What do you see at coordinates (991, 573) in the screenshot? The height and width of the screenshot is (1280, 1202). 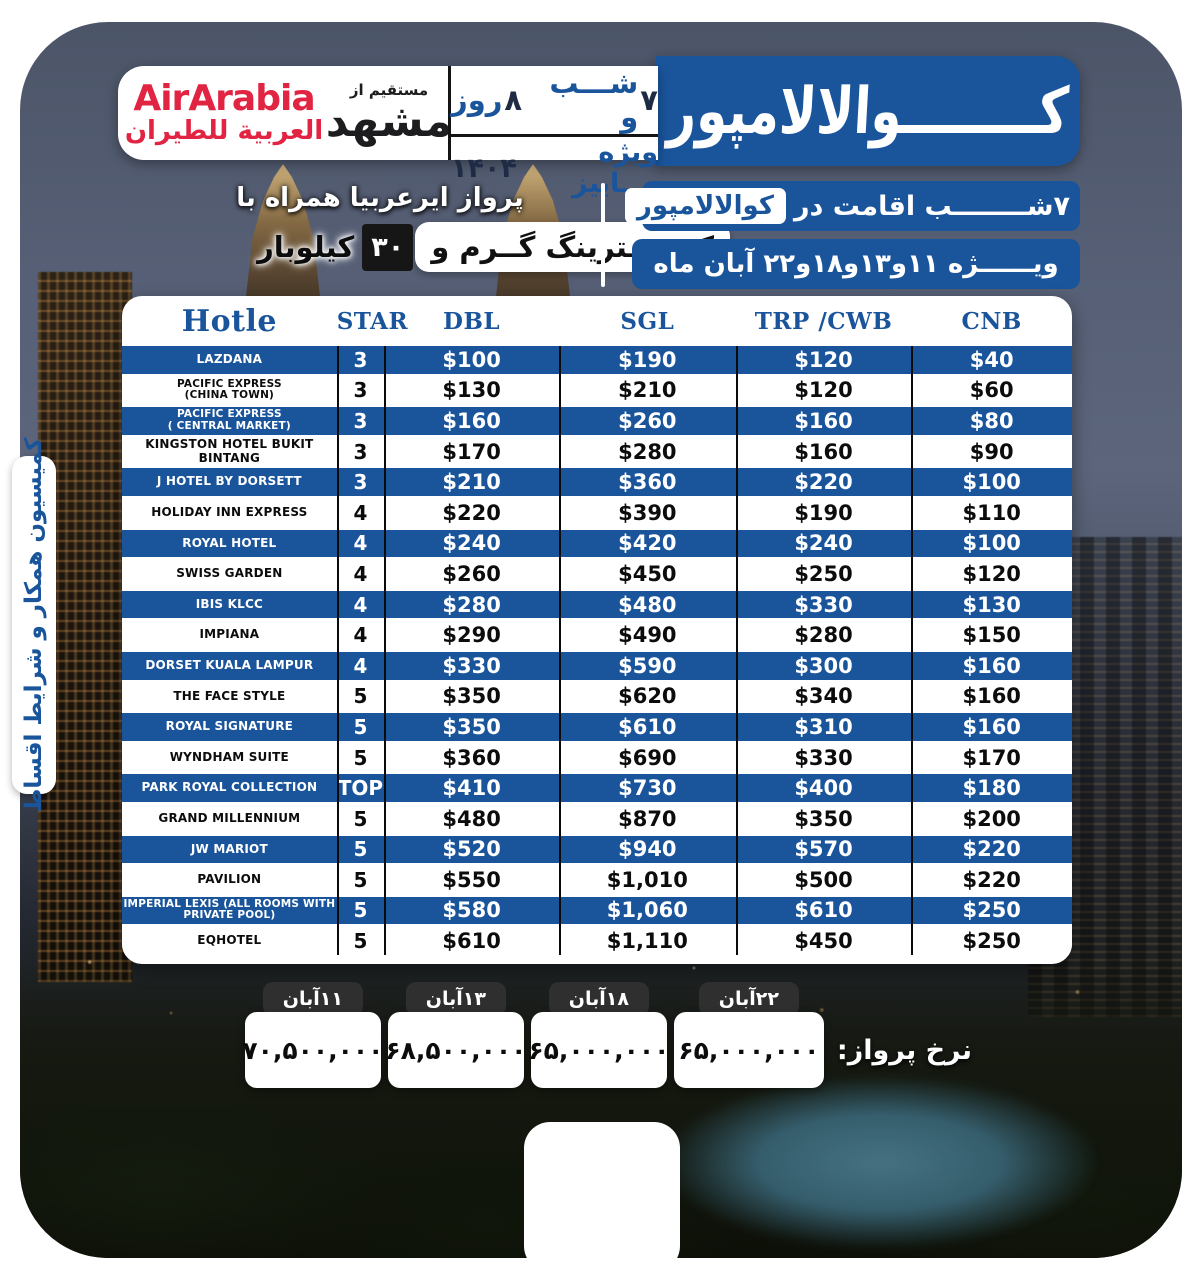 I see `cnb-cell: $120` at bounding box center [991, 573].